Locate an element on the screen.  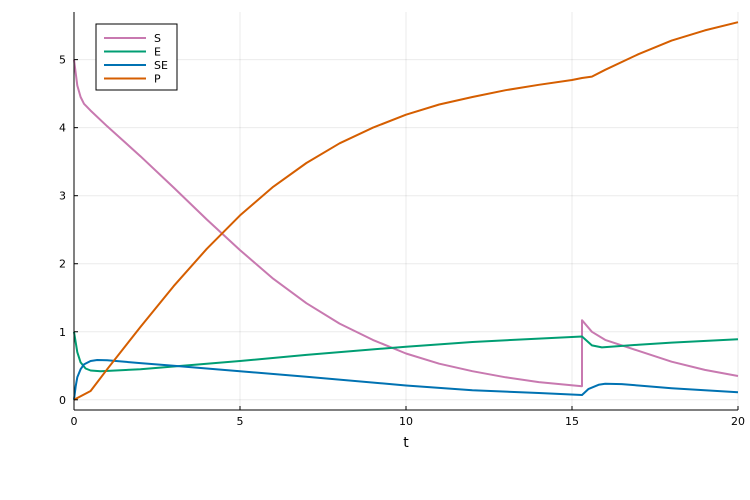
legend-label-s: S is located at coordinates (157, 38).